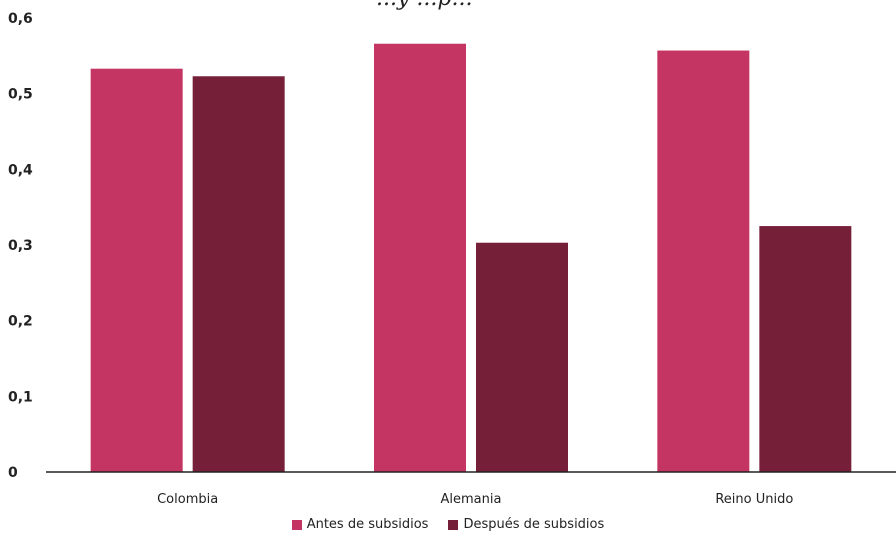 The width and height of the screenshot is (896, 537). Describe the element at coordinates (20, 170) in the screenshot. I see `y-tick-label: 0,4` at that location.